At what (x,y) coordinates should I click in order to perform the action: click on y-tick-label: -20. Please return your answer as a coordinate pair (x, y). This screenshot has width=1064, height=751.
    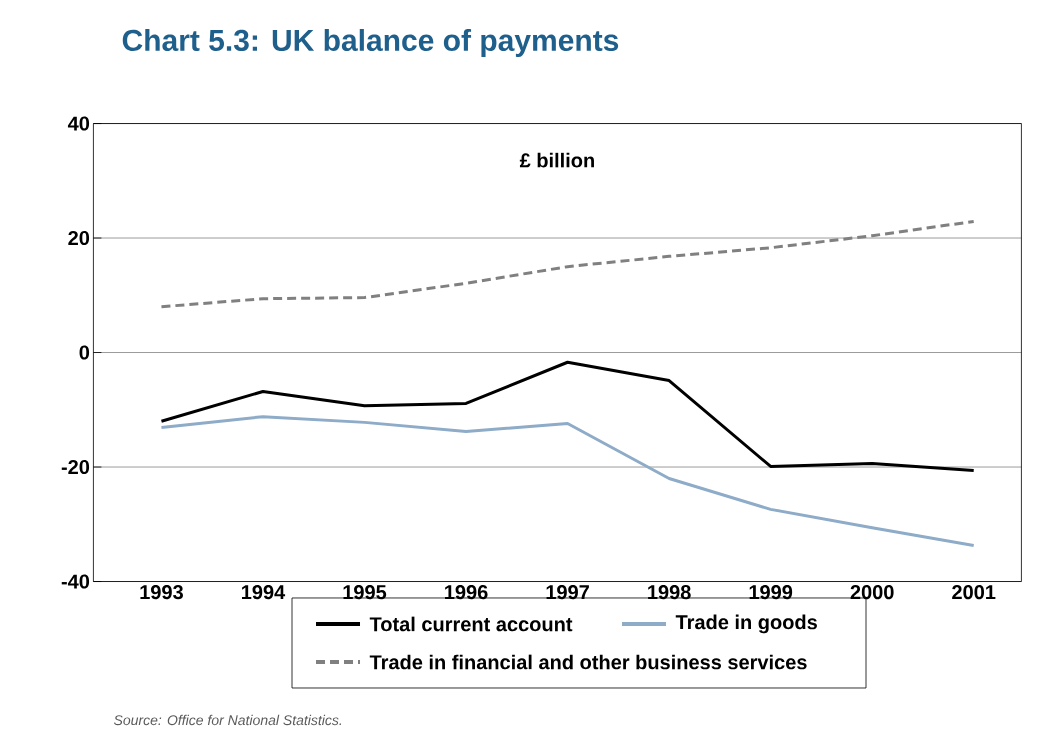
    Looking at the image, I should click on (75, 467).